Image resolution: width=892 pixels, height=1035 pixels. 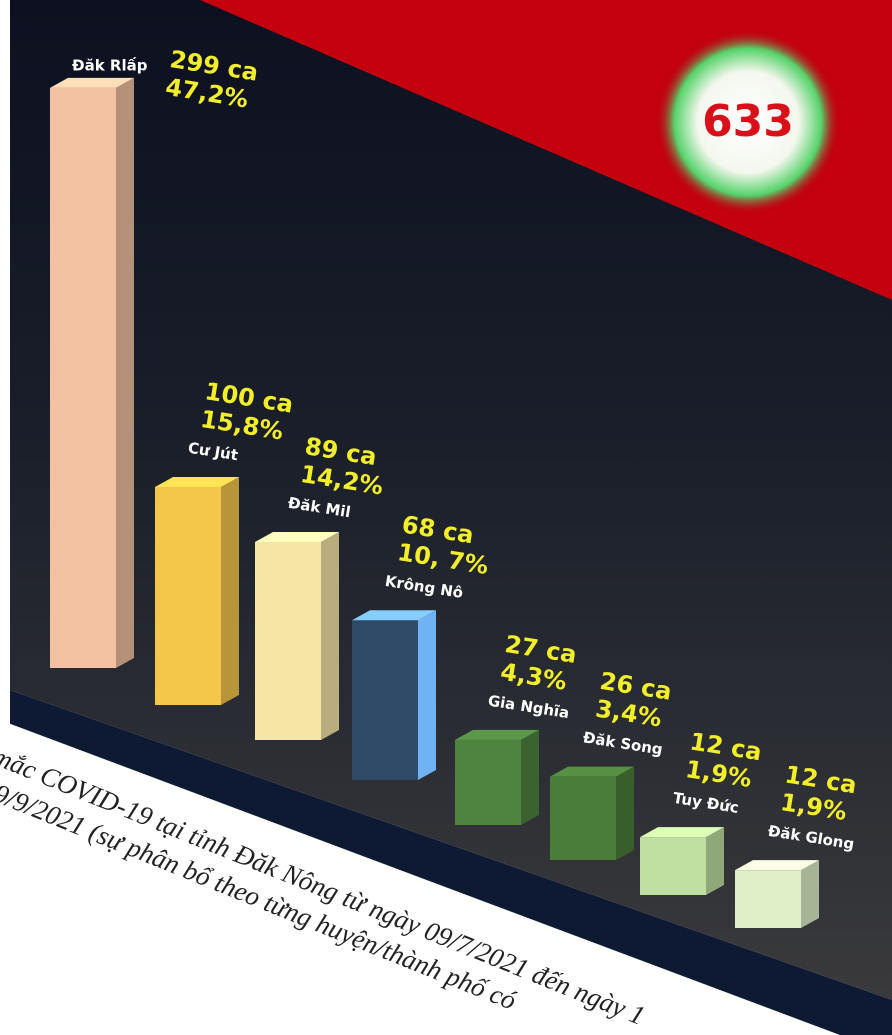 I want to click on total: 633, so click(x=748, y=121).